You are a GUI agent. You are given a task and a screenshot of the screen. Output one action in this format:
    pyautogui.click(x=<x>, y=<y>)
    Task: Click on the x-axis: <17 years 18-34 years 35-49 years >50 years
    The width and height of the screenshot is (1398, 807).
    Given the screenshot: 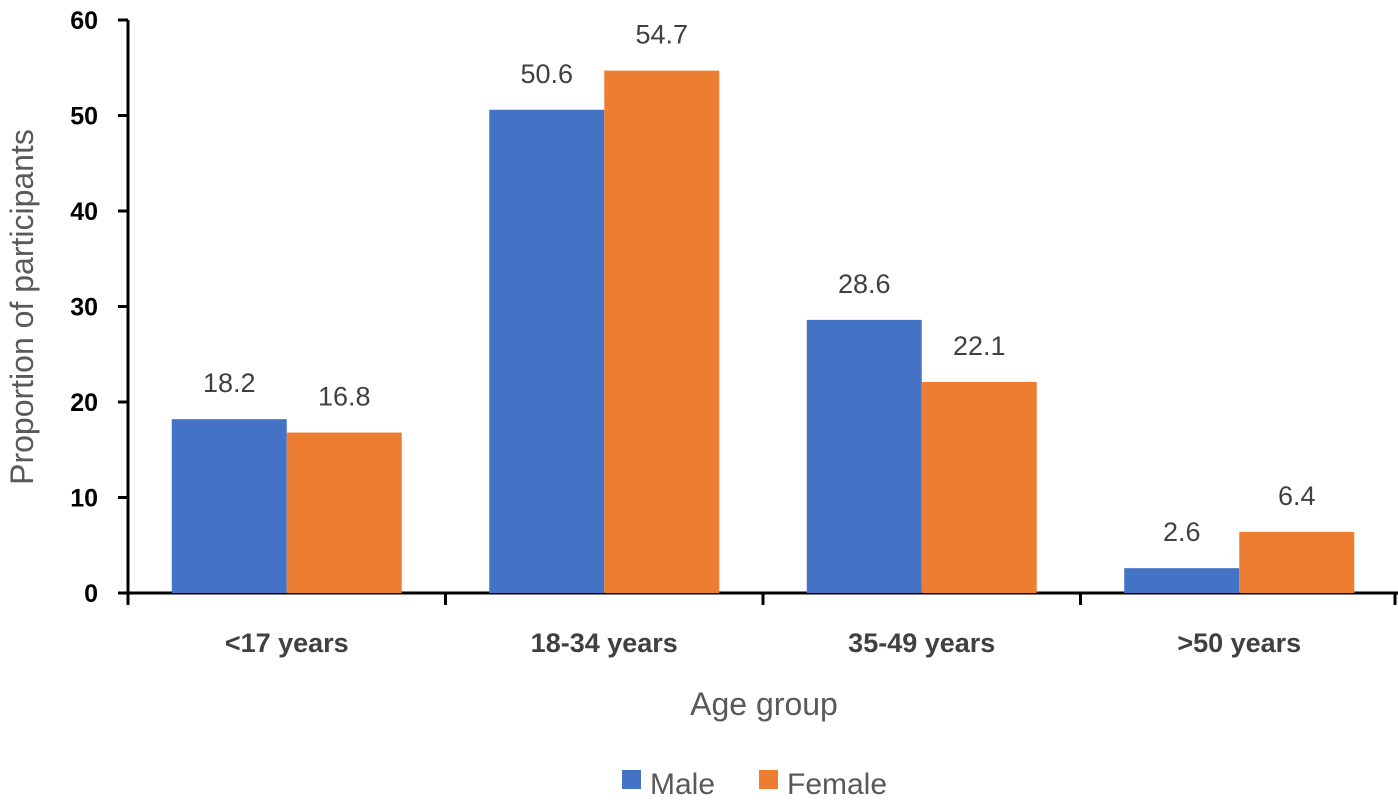 What is the action you would take?
    pyautogui.click(x=762, y=624)
    